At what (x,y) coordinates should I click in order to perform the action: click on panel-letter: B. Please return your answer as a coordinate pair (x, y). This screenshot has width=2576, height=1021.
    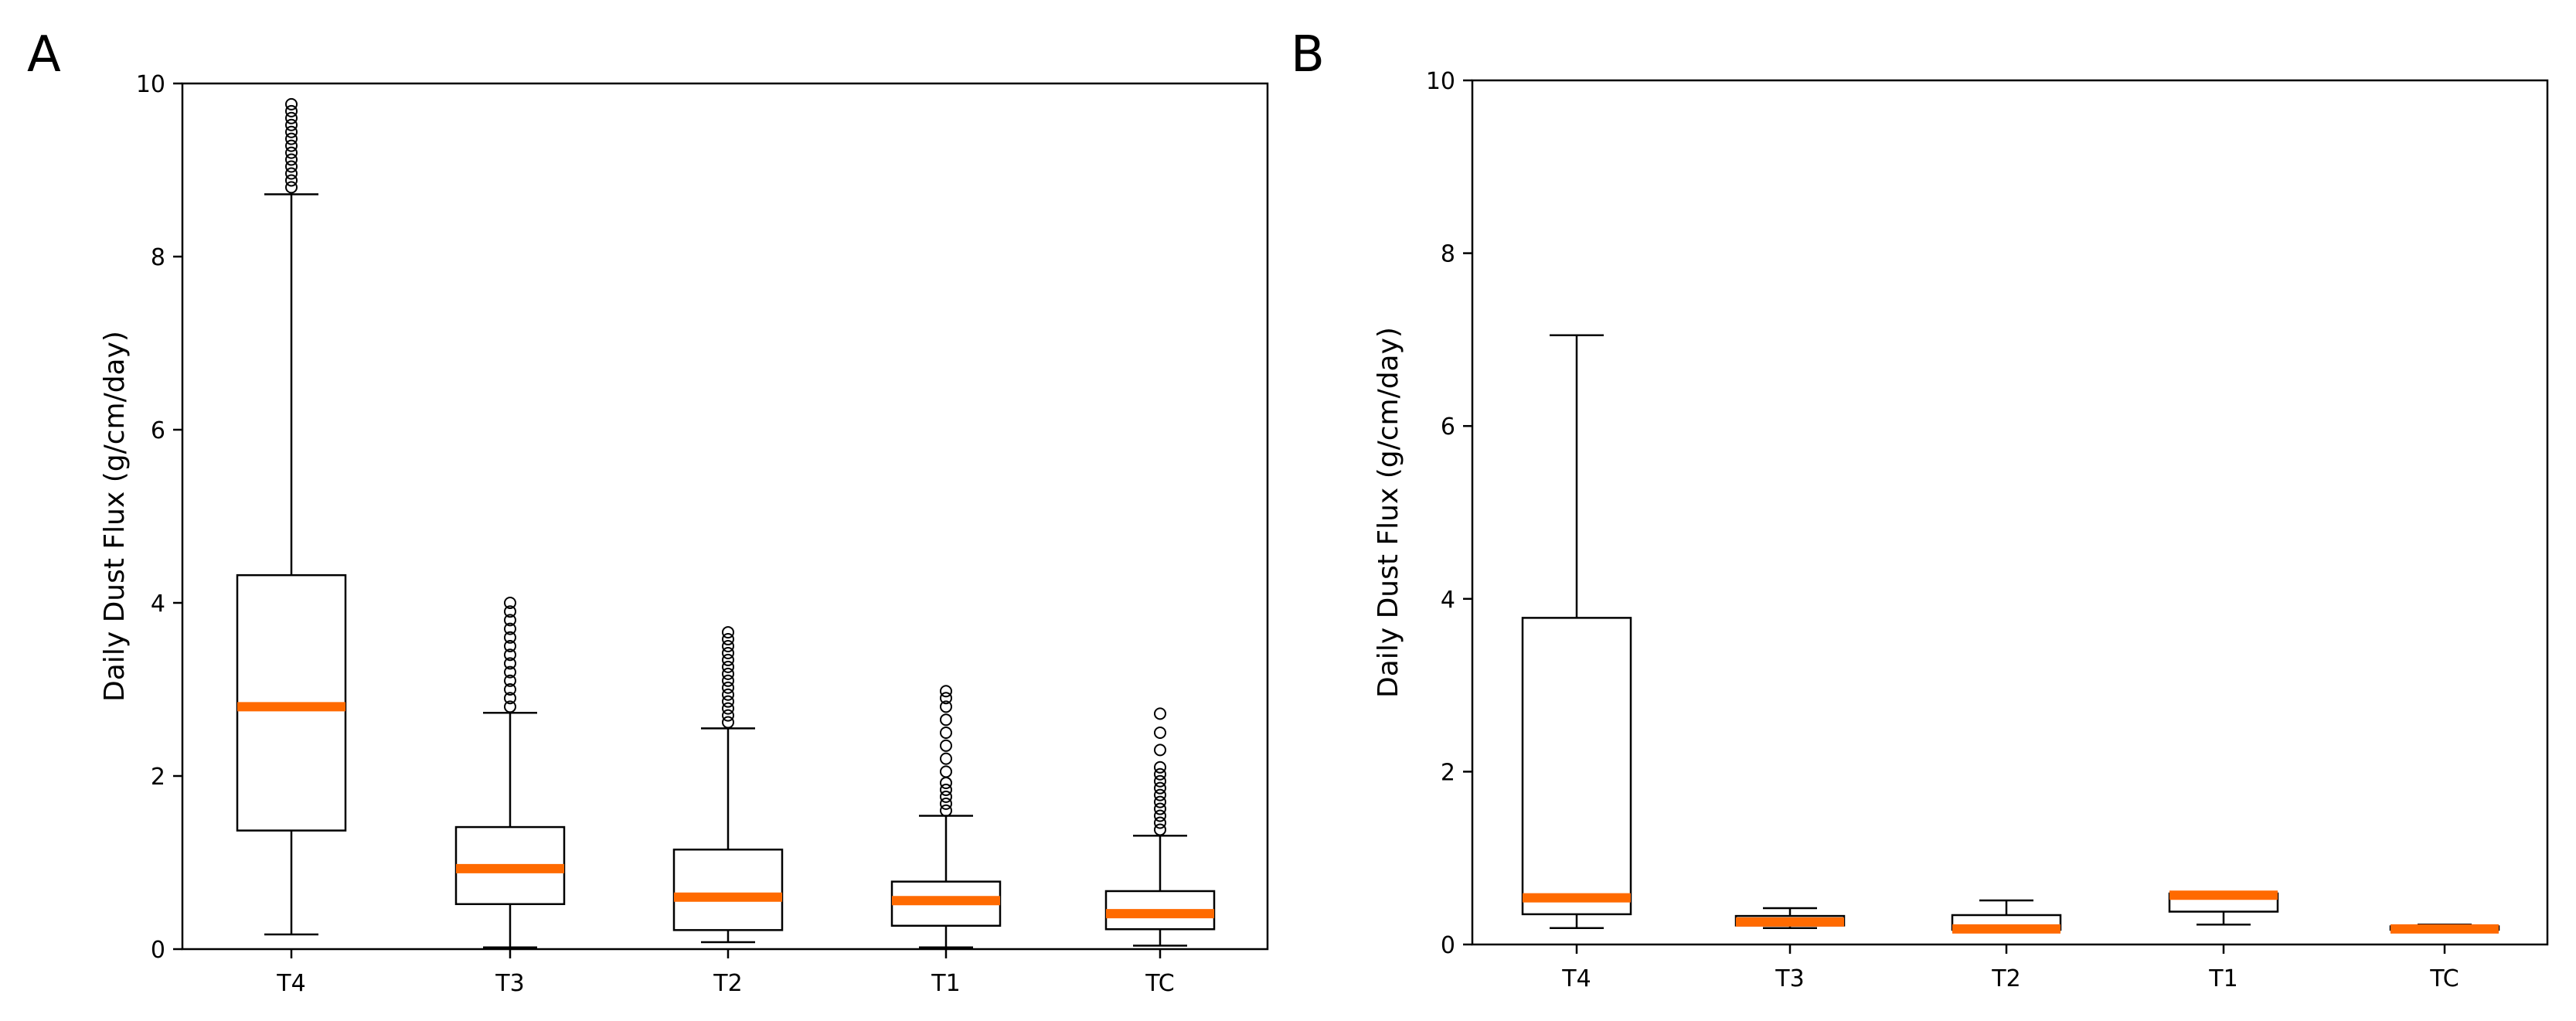
    Looking at the image, I should click on (1308, 54).